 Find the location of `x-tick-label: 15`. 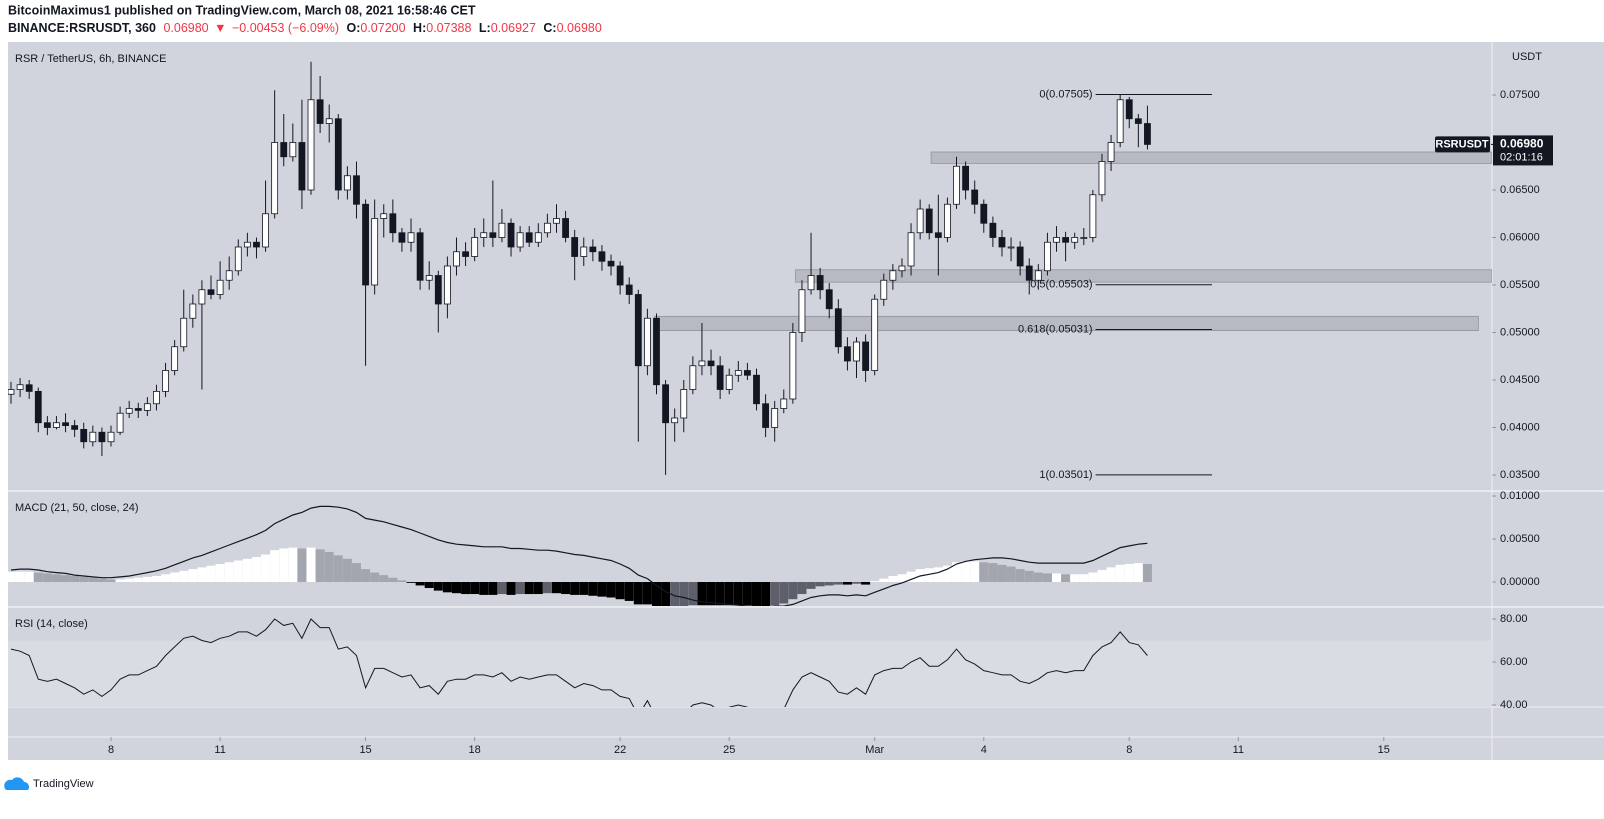

x-tick-label: 15 is located at coordinates (365, 750).